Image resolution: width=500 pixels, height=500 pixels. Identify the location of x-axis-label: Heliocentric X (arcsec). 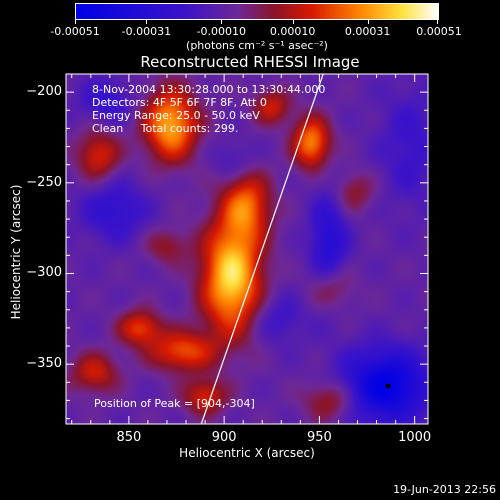
(247, 453).